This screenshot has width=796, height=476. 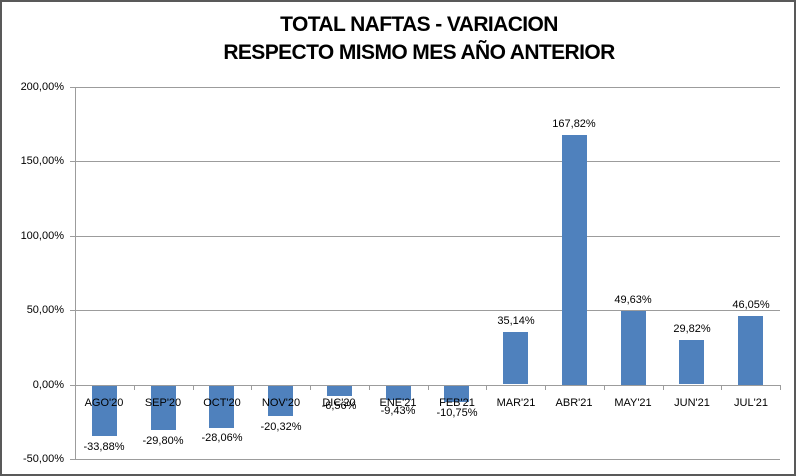 I want to click on category-label-nov20: NOV'20, so click(x=281, y=403).